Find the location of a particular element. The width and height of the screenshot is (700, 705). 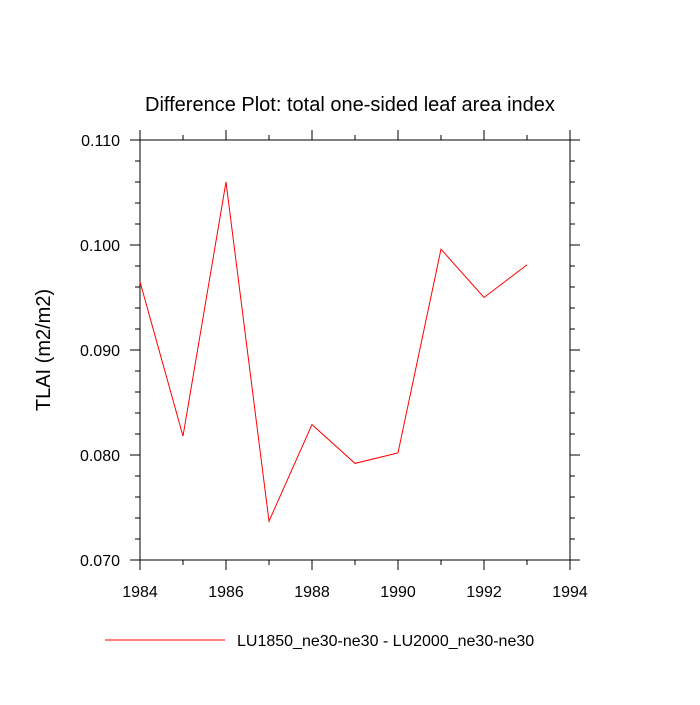

y-tick-label: 0.070 is located at coordinates (100, 561).